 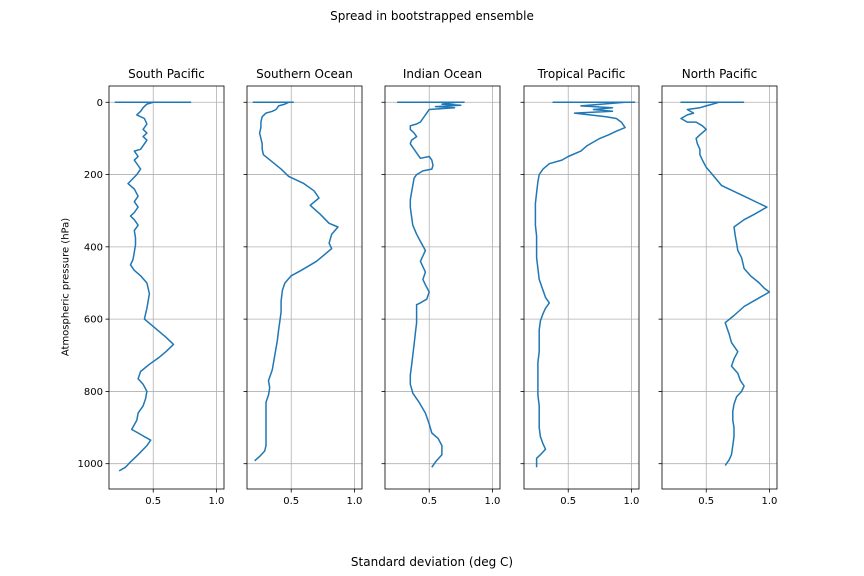 I want to click on y-tick-label: 0, so click(x=100, y=103).